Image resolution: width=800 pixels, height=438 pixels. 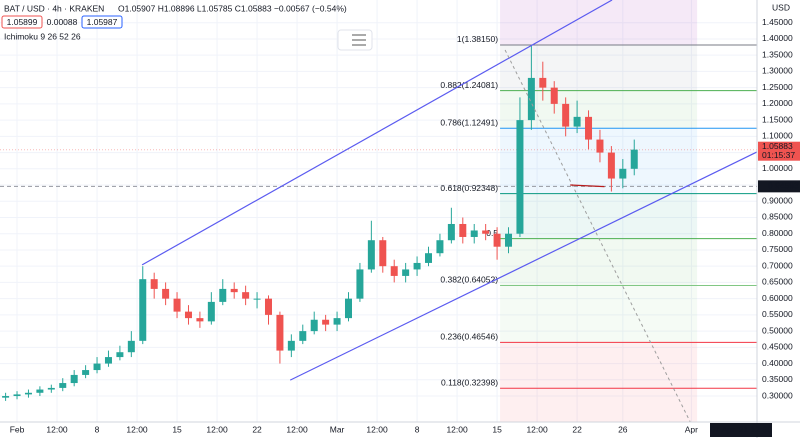 What do you see at coordinates (492, 233) in the screenshot?
I see `fib-label: 0.5` at bounding box center [492, 233].